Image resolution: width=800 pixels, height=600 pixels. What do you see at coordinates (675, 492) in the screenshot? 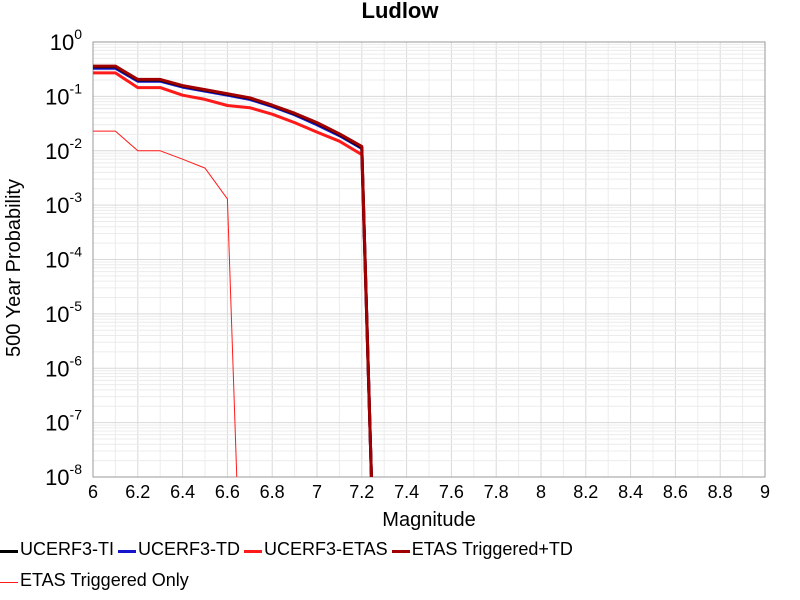
I see `x-tick-label: 8.6` at bounding box center [675, 492].